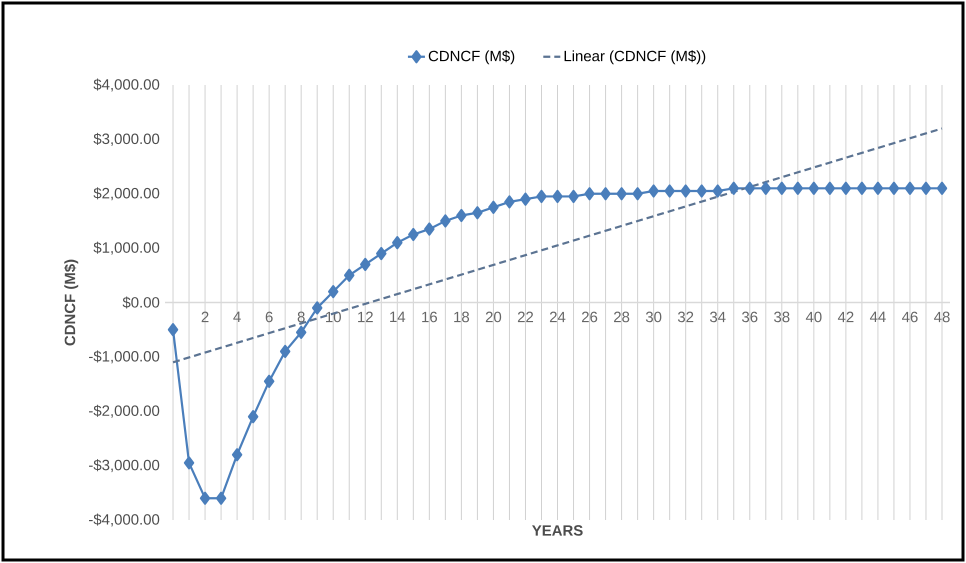  I want to click on y-tick-label: $3,000.00, so click(127, 139).